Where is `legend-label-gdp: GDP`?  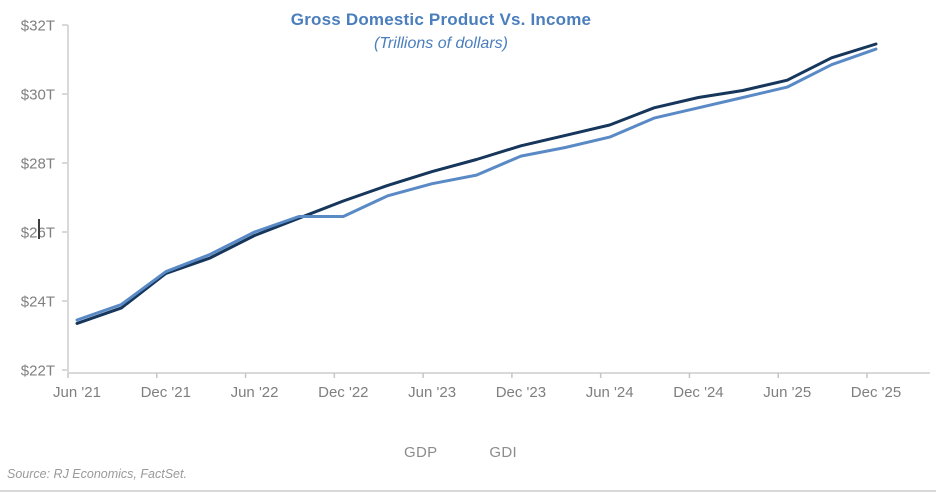 legend-label-gdp: GDP is located at coordinates (421, 452).